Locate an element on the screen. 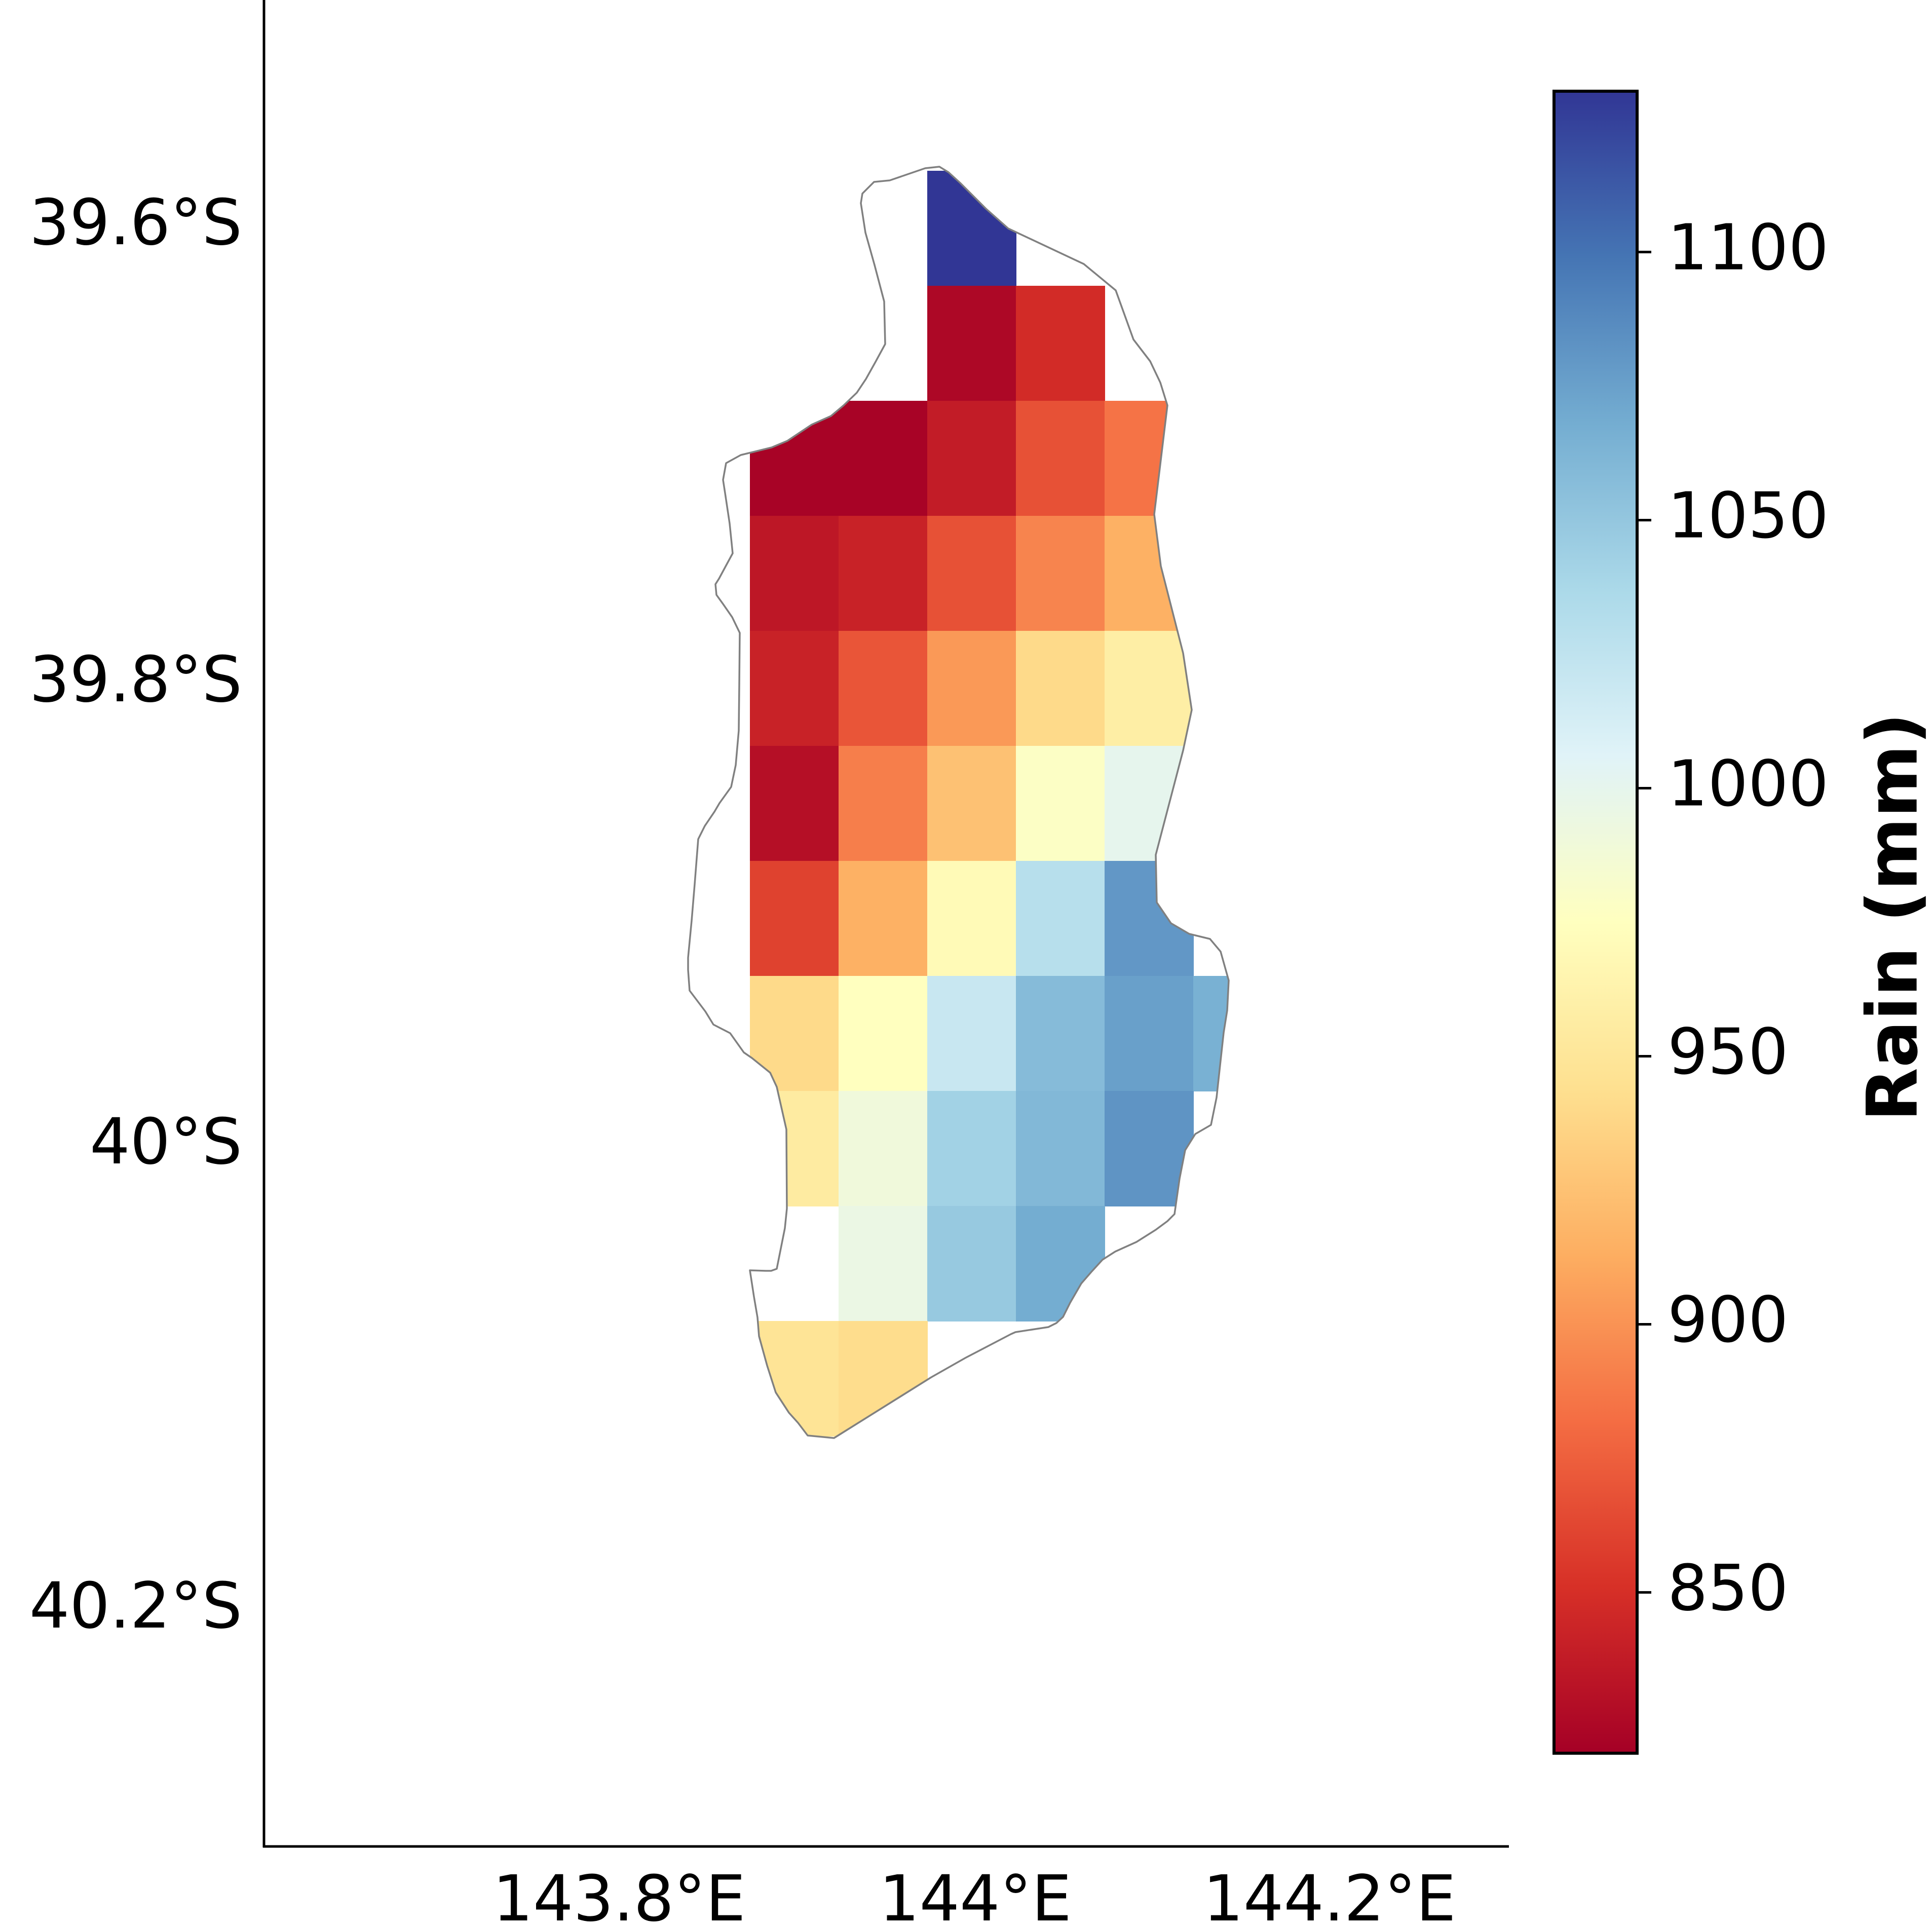 The image size is (1932, 1926). colorbar-label: Rain (mm) is located at coordinates (1892, 917).